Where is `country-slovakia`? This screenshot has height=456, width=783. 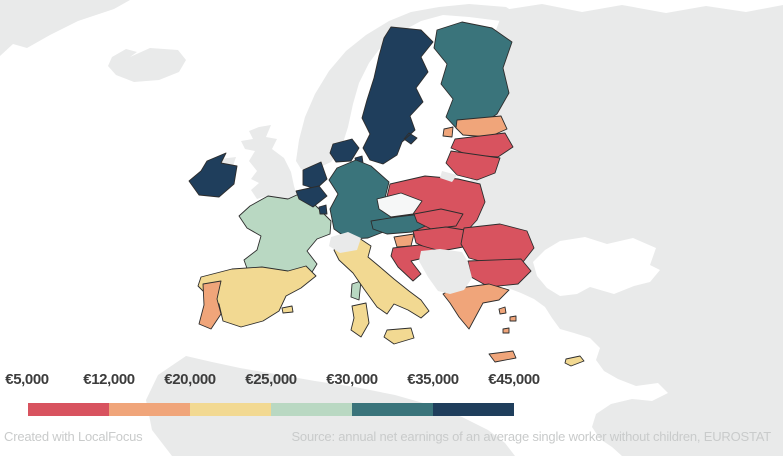
country-slovakia is located at coordinates (438, 219).